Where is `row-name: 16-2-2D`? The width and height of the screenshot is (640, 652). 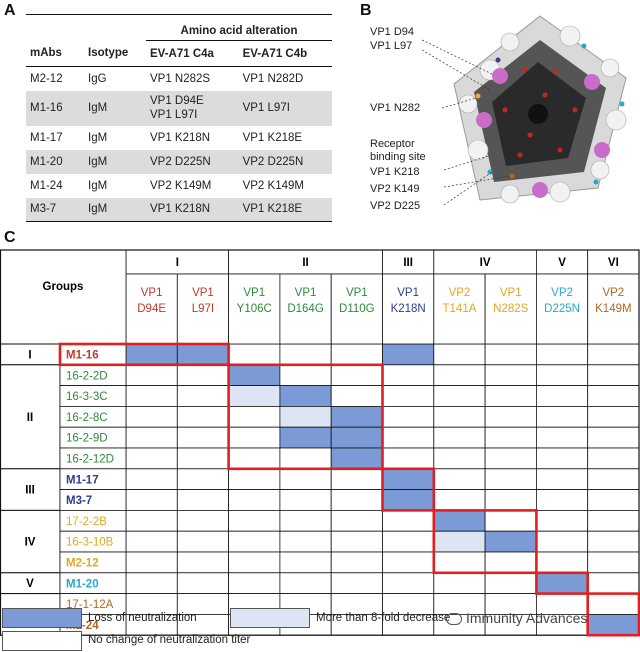 row-name: 16-2-2D is located at coordinates (87, 376).